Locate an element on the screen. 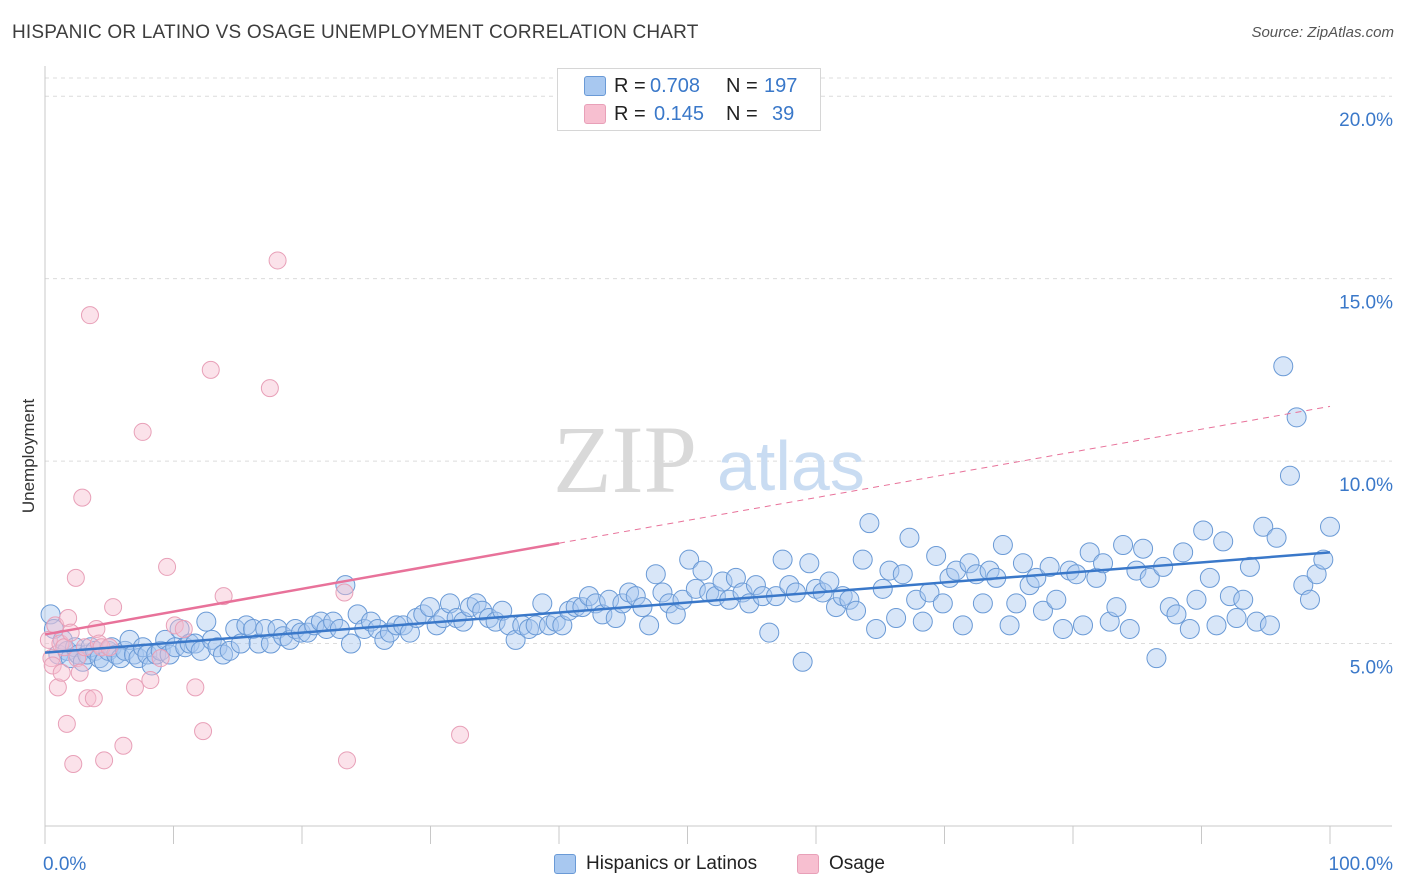  y-tick-label: 10.0% is located at coordinates (1366, 485).